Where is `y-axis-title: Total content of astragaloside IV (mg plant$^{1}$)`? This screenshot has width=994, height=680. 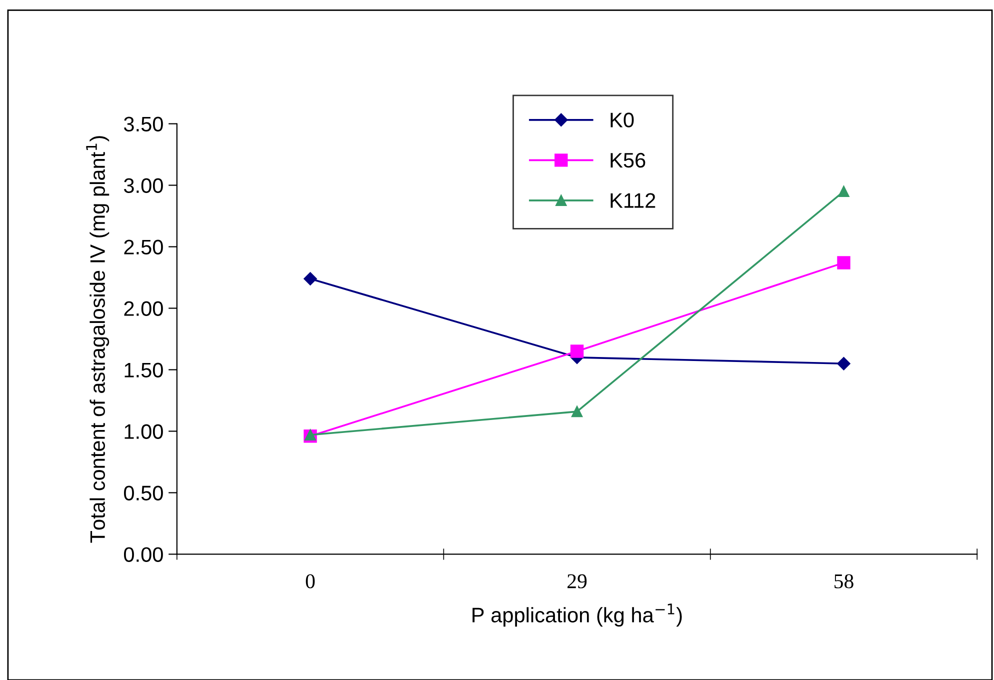 y-axis-title: Total content of astragaloside IV (mg plant$^{1}$) is located at coordinates (98, 339).